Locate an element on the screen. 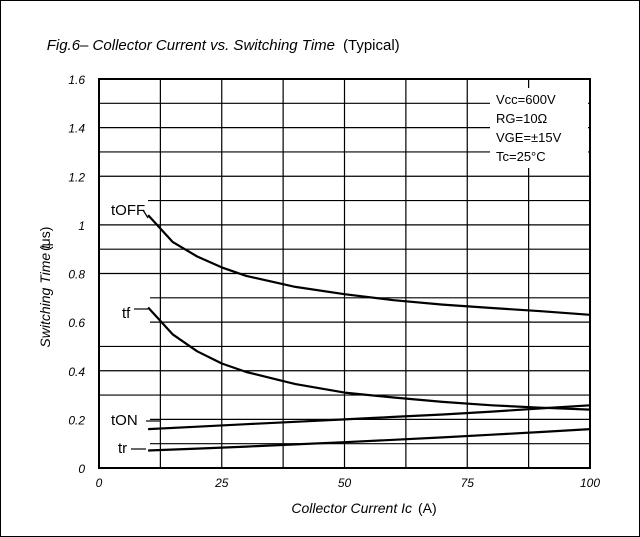  series-line-tf is located at coordinates (369, 358).